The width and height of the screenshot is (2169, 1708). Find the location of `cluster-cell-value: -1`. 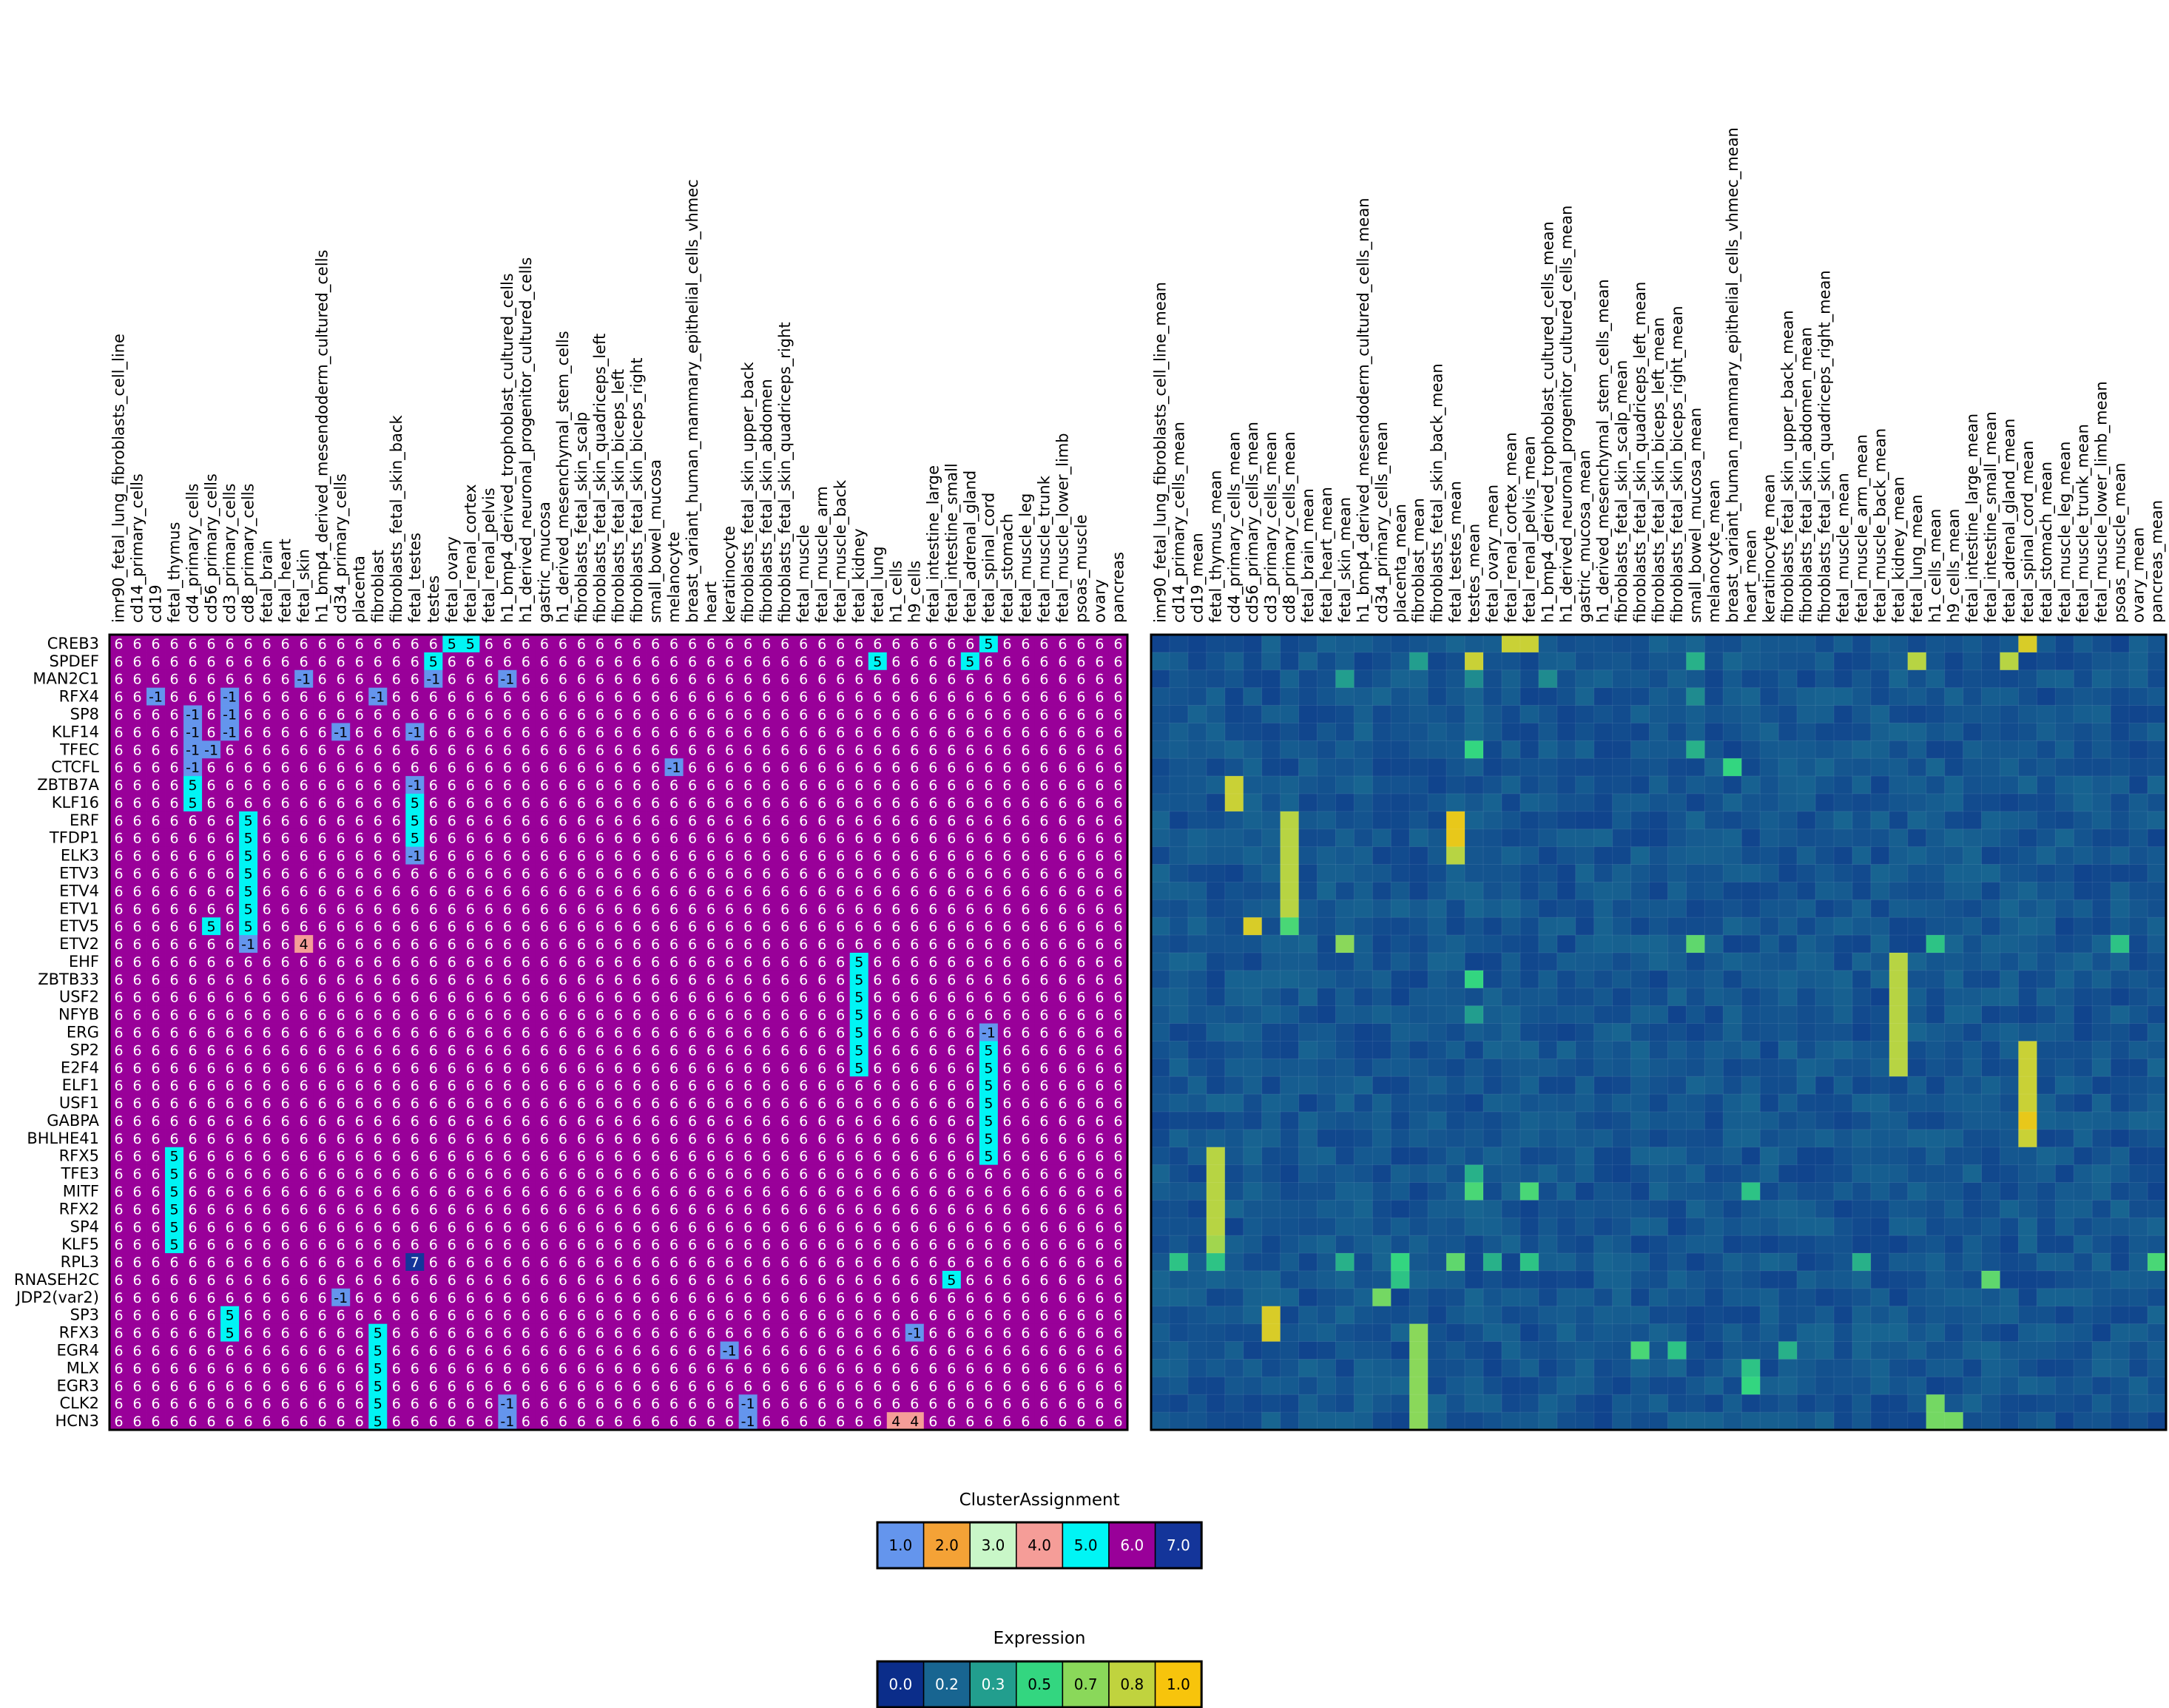

cluster-cell-value: -1 is located at coordinates (378, 697).